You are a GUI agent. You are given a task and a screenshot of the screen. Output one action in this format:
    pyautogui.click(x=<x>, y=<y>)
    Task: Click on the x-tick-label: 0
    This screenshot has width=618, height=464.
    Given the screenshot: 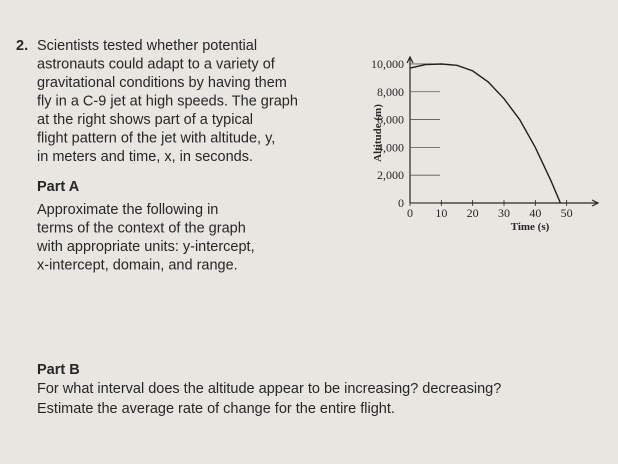 What is the action you would take?
    pyautogui.click(x=410, y=213)
    